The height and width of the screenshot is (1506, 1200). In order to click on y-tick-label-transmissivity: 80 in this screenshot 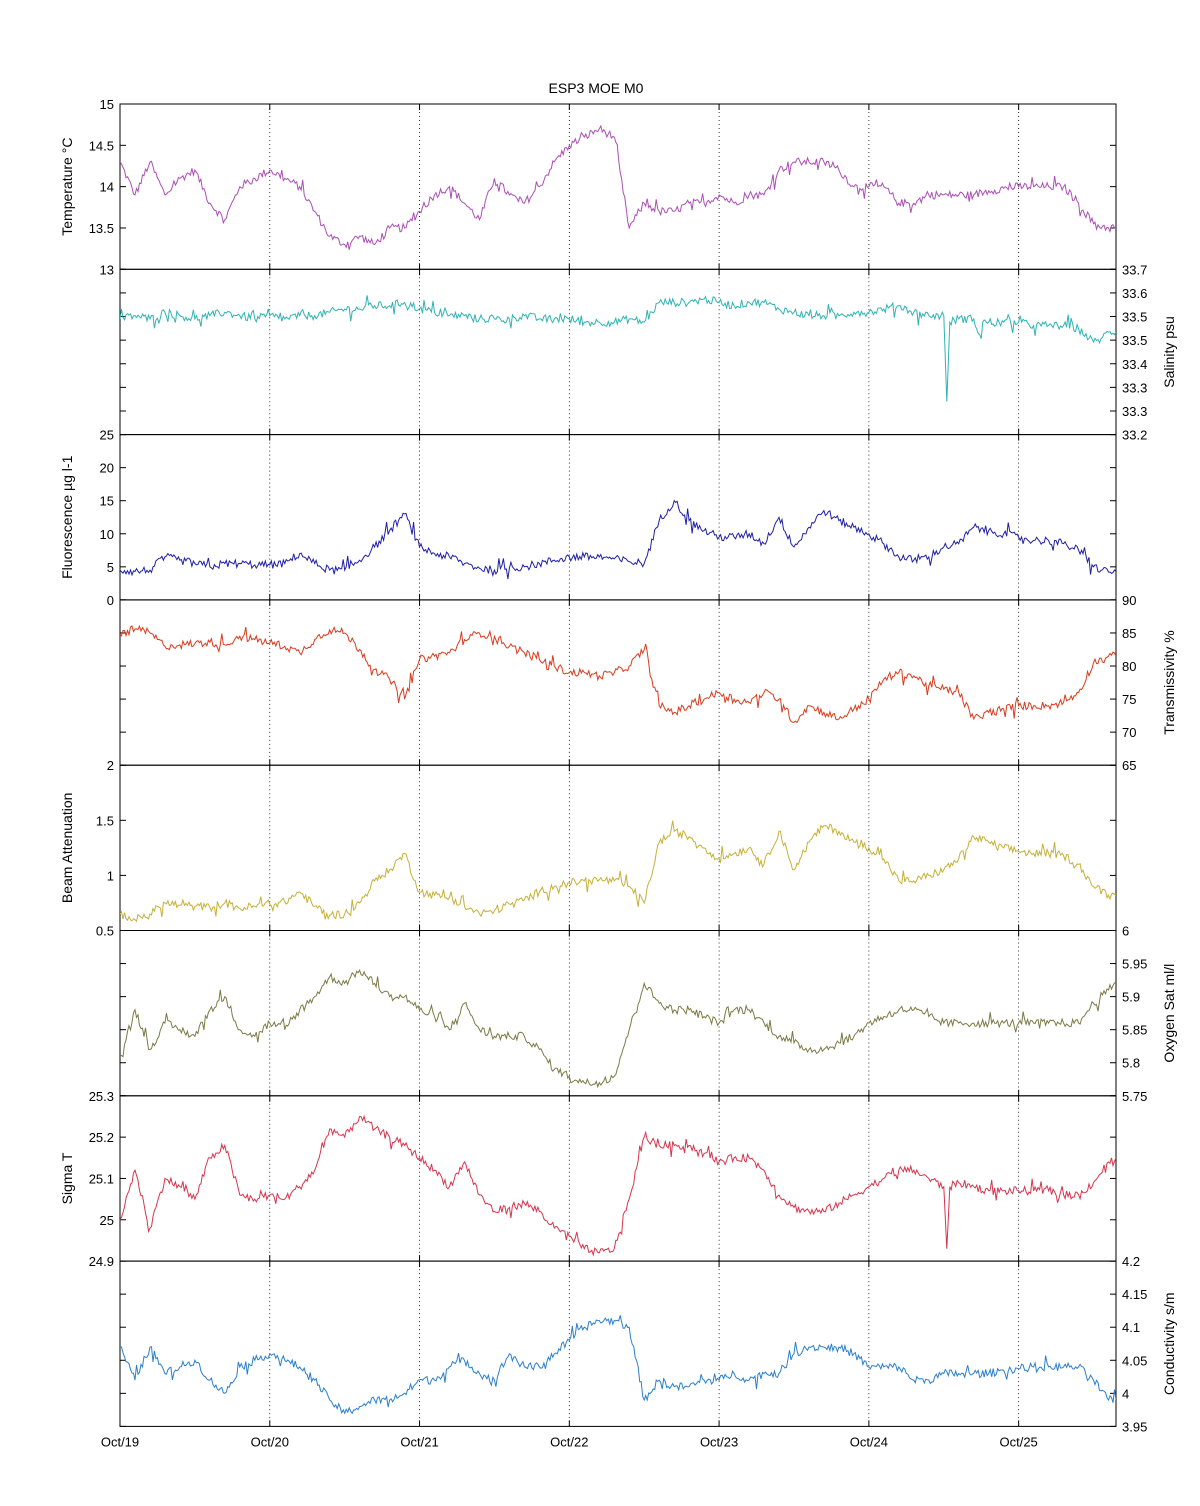, I will do `click(1129, 666)`.